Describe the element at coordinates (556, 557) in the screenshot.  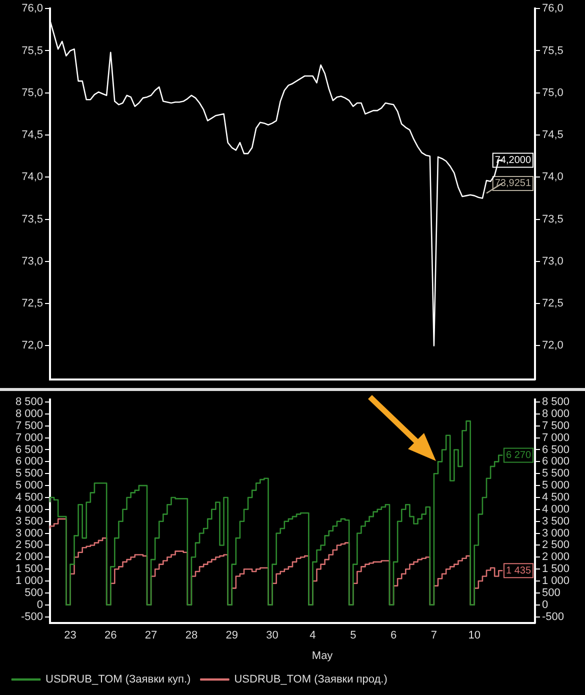
I see `y2-tick-label: 2 000` at that location.